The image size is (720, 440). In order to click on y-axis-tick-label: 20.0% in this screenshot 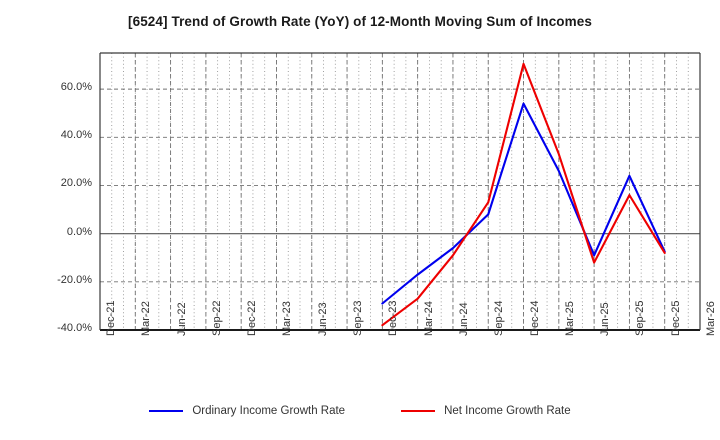, I will do `click(76, 183)`.